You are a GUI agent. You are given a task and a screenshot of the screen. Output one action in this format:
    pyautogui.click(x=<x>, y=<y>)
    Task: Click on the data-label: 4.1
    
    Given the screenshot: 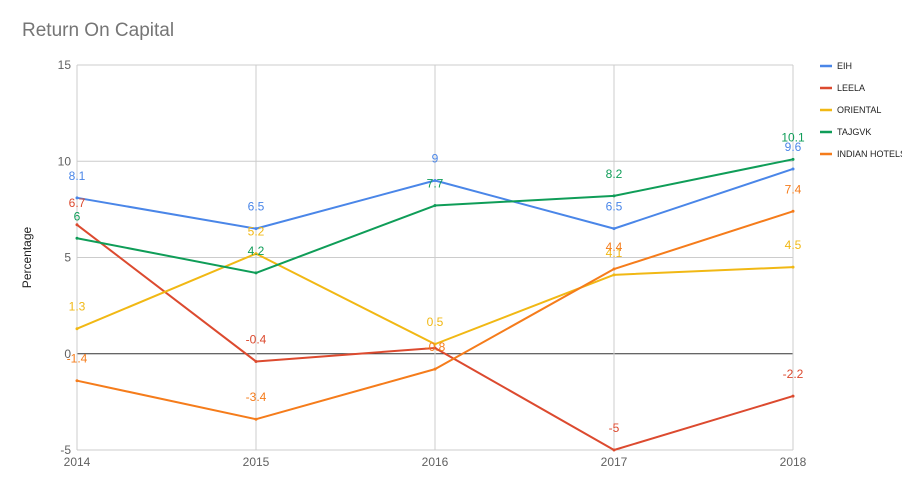 What is the action you would take?
    pyautogui.click(x=614, y=253)
    